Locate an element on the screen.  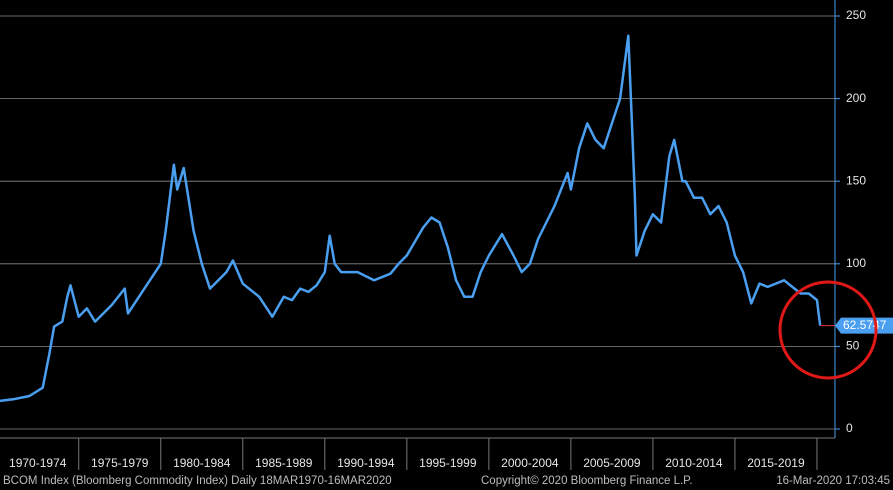
x-tick-label: 1995-1999 is located at coordinates (448, 463).